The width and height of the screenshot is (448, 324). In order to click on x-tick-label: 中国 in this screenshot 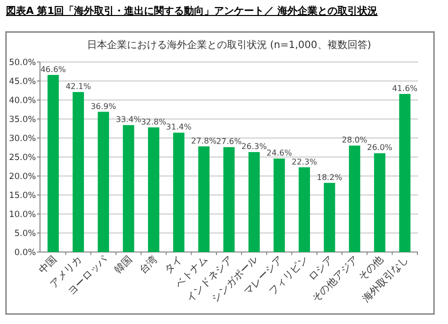, I will do `click(48, 265)`.